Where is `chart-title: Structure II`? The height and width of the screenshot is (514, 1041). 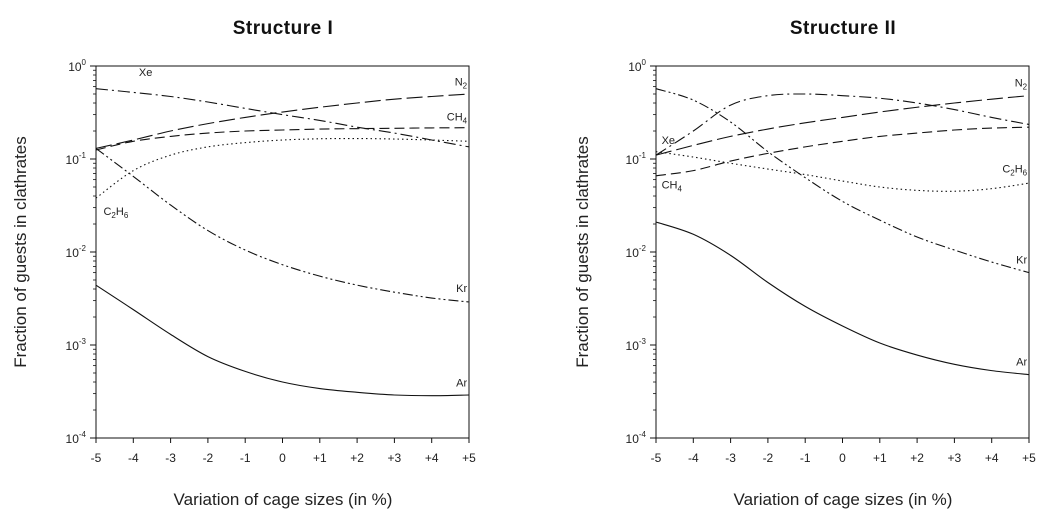 chart-title: Structure II is located at coordinates (843, 28).